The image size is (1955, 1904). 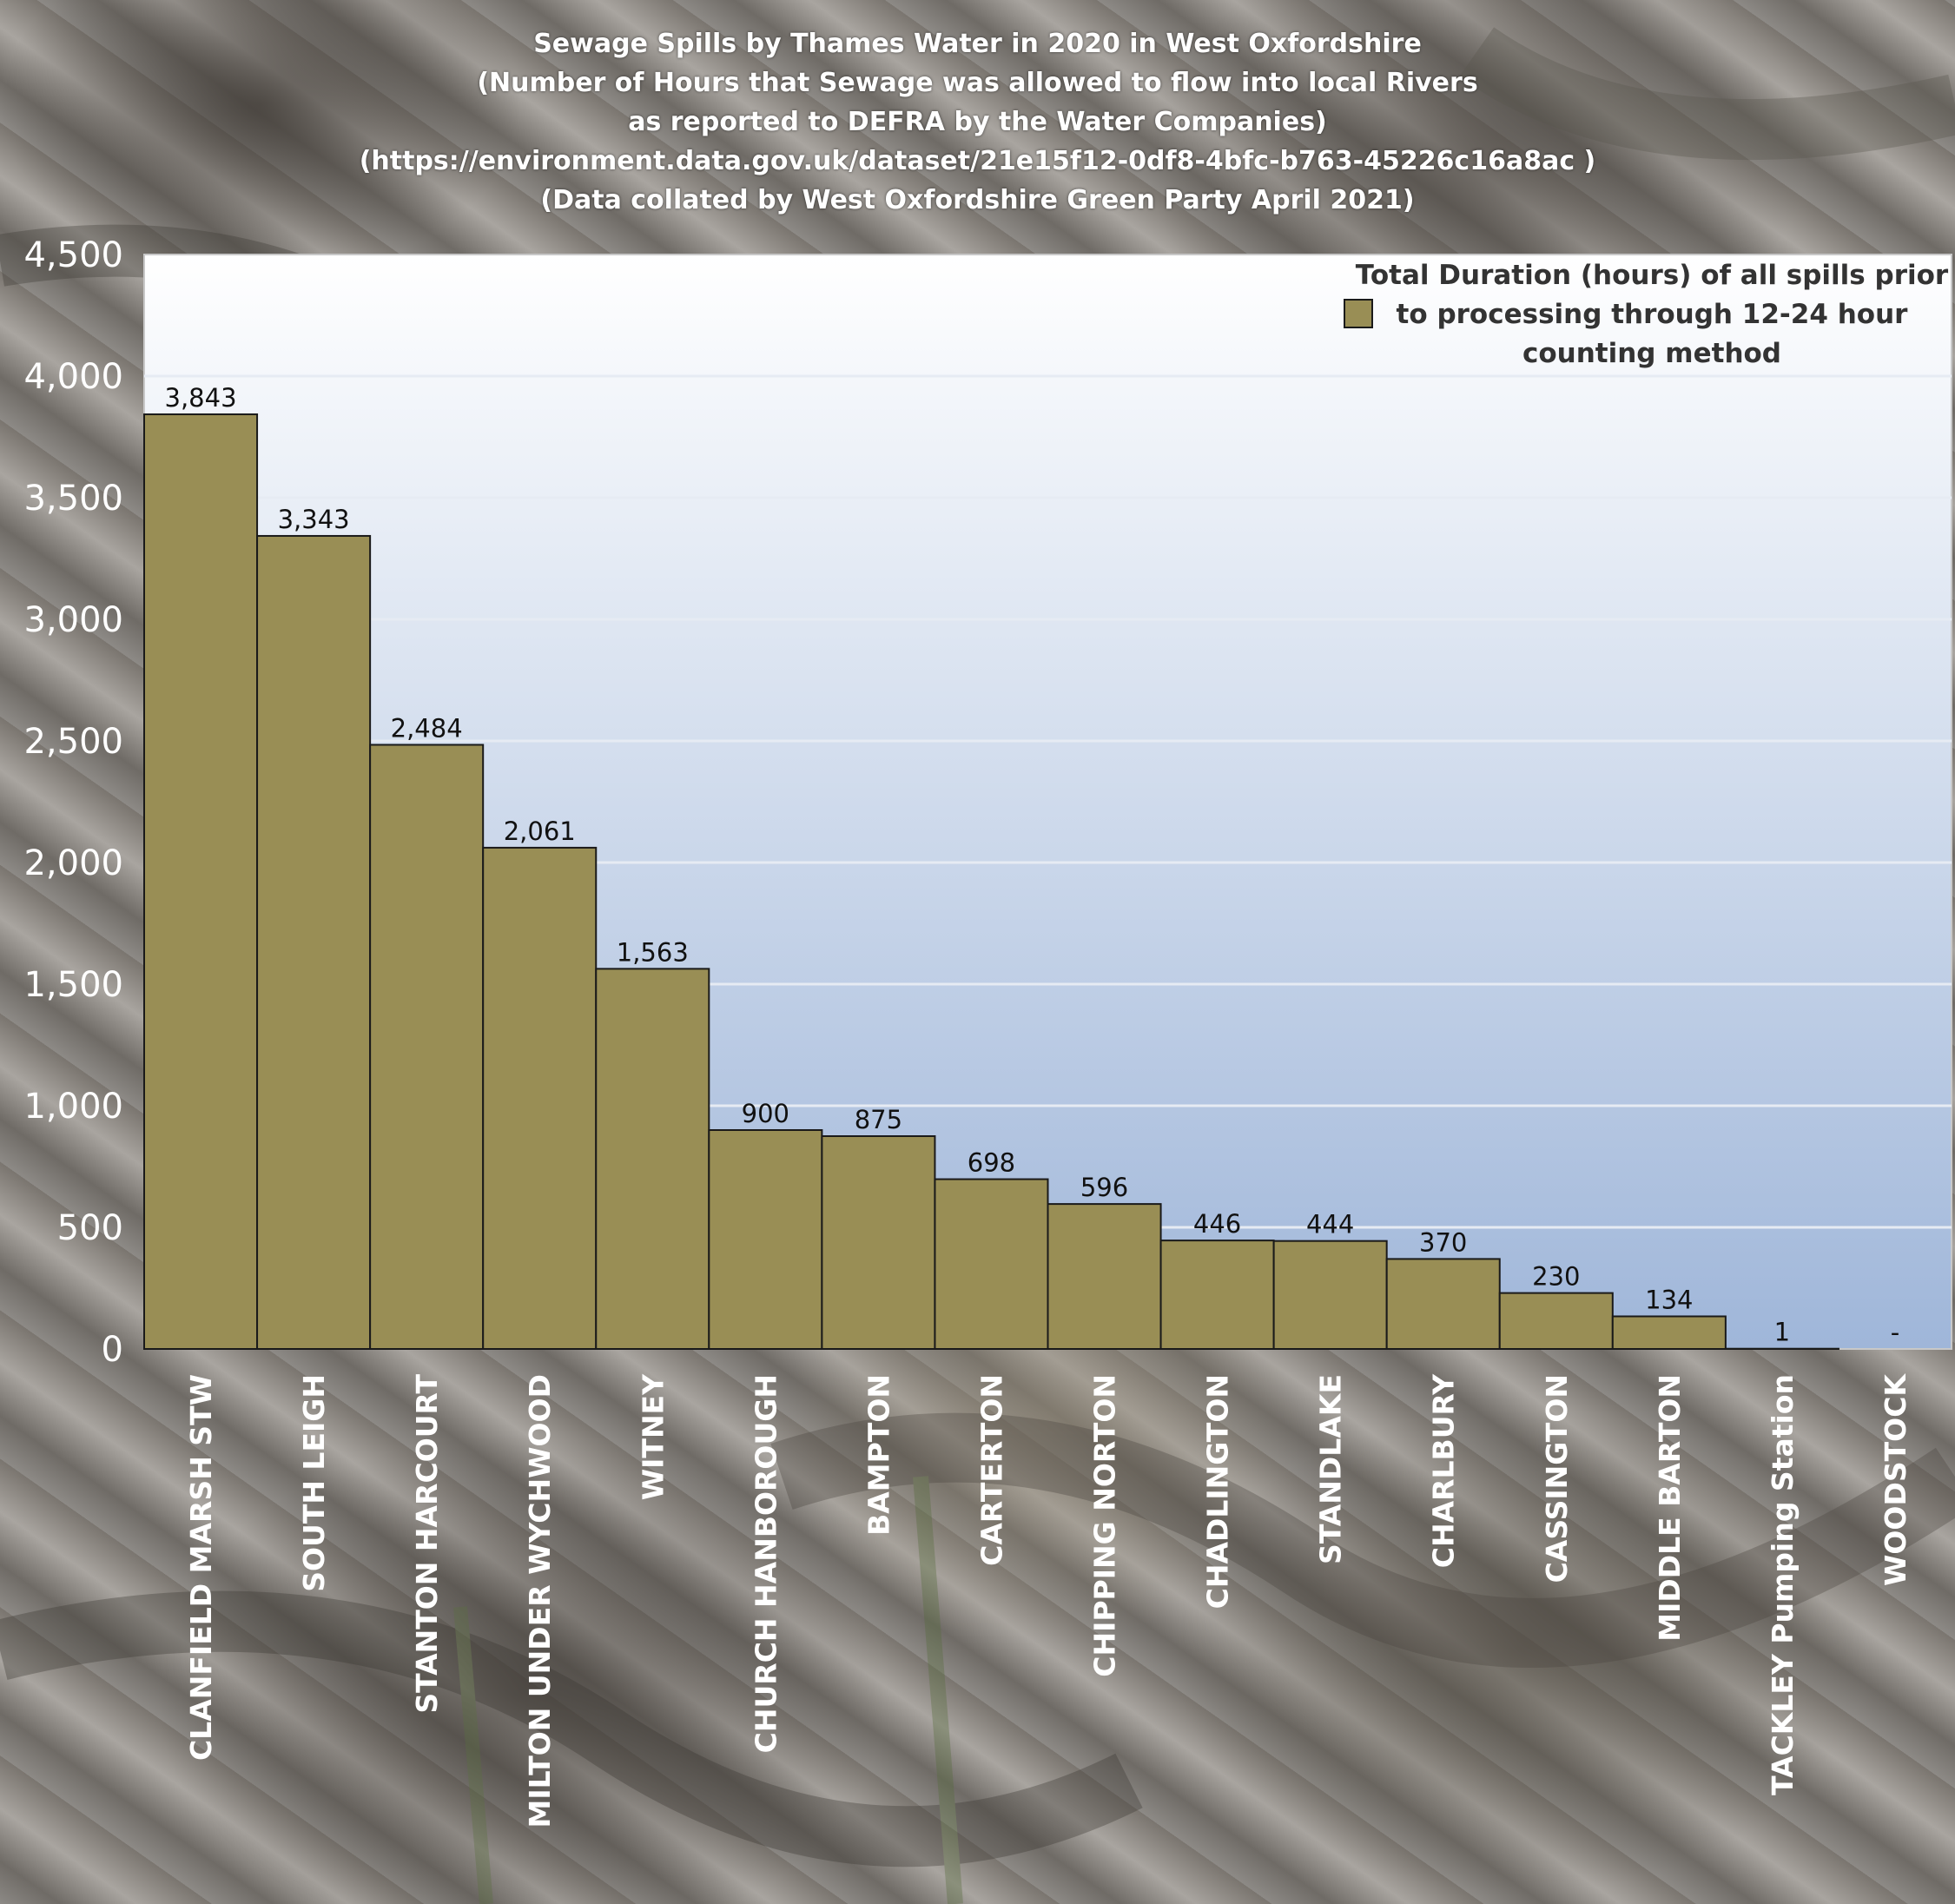 What do you see at coordinates (765, 1113) in the screenshot?
I see `data-label: 900` at bounding box center [765, 1113].